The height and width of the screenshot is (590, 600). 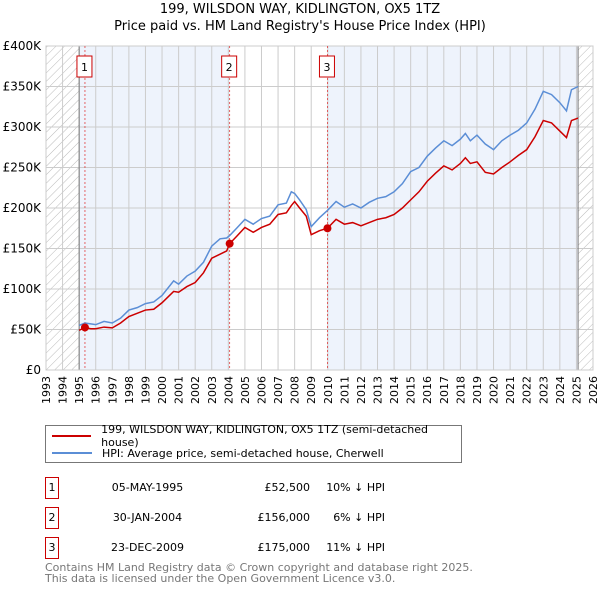 I want to click on x-tick-label: 1993, so click(x=46, y=390).